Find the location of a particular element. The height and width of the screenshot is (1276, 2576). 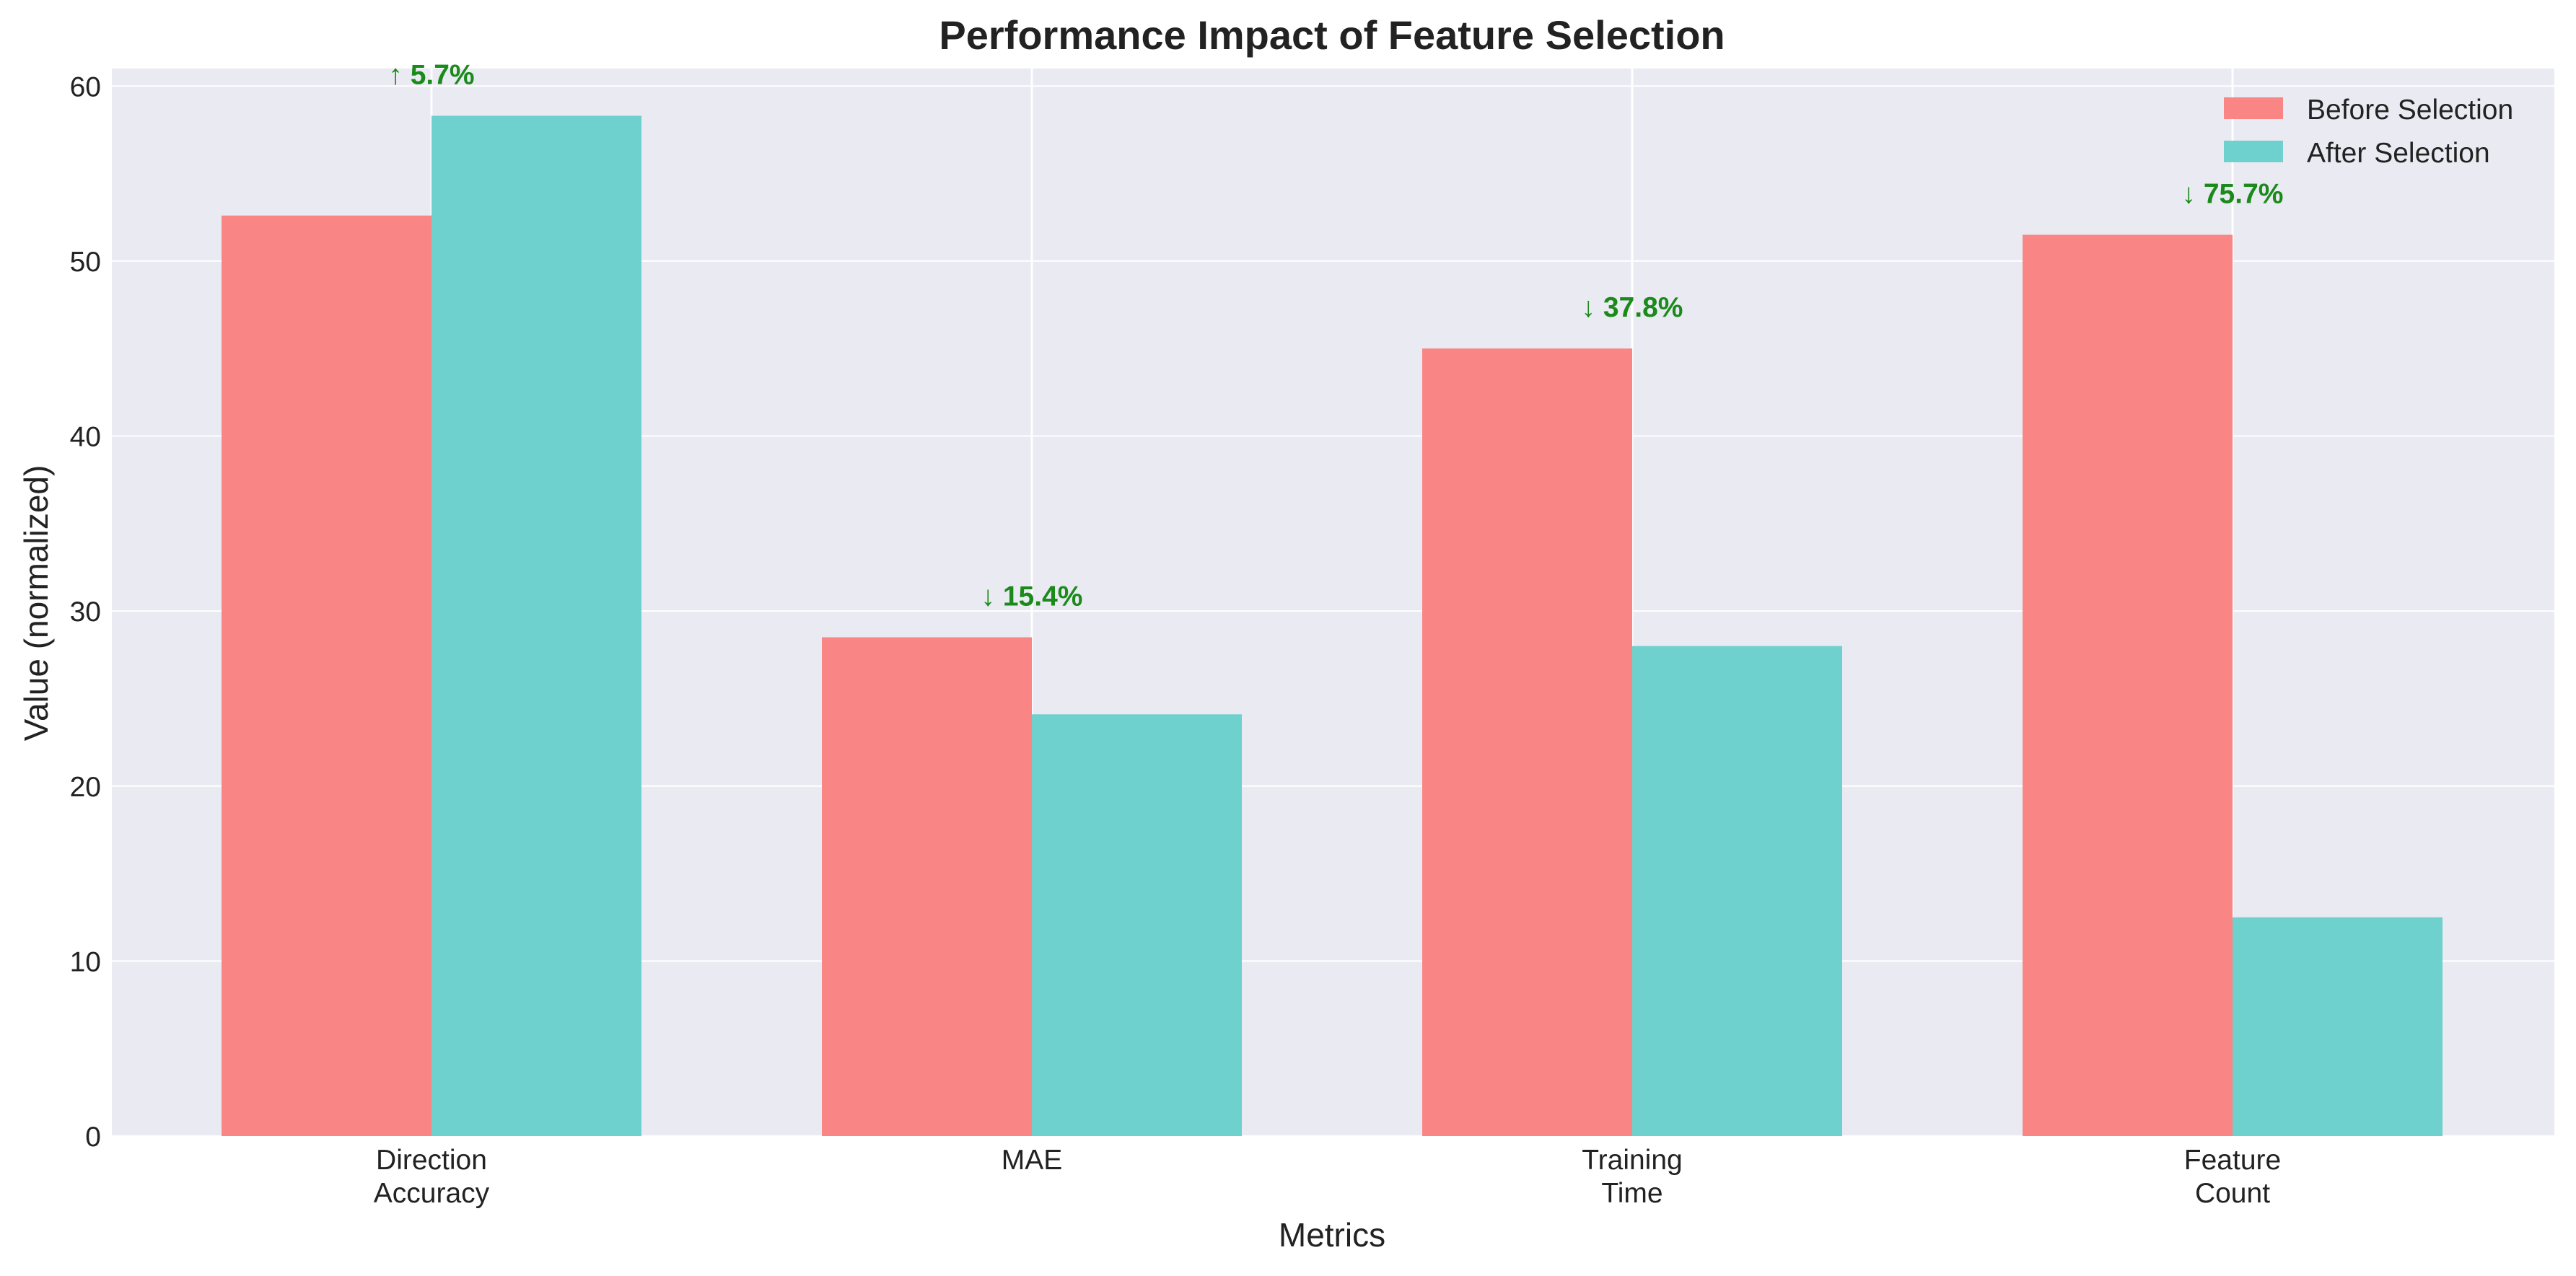

change-annotation-2: ↓ 37.8% is located at coordinates (1632, 307).